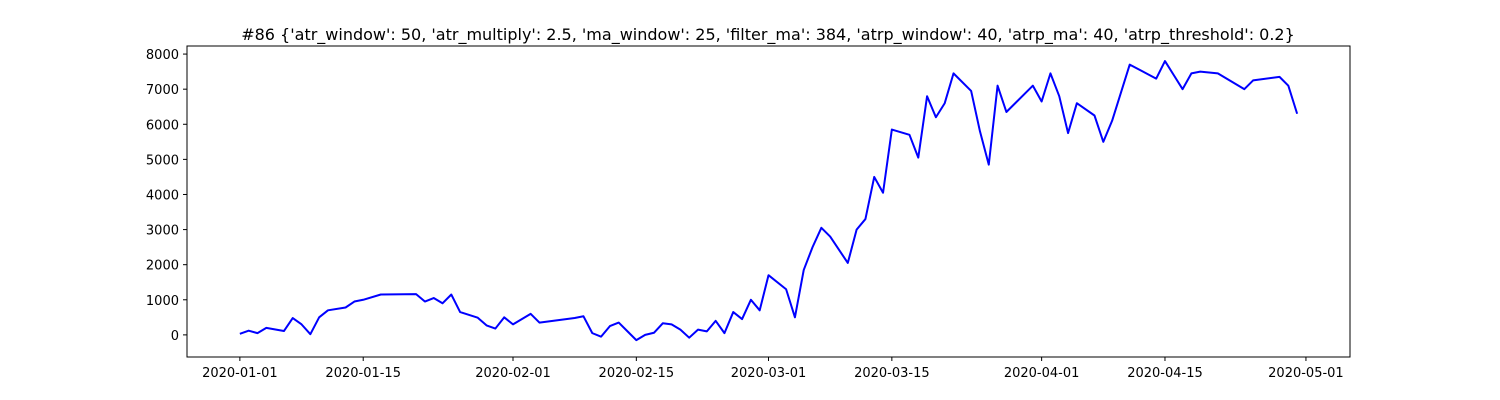  I want to click on y-tick-label: 2000, so click(162, 266).